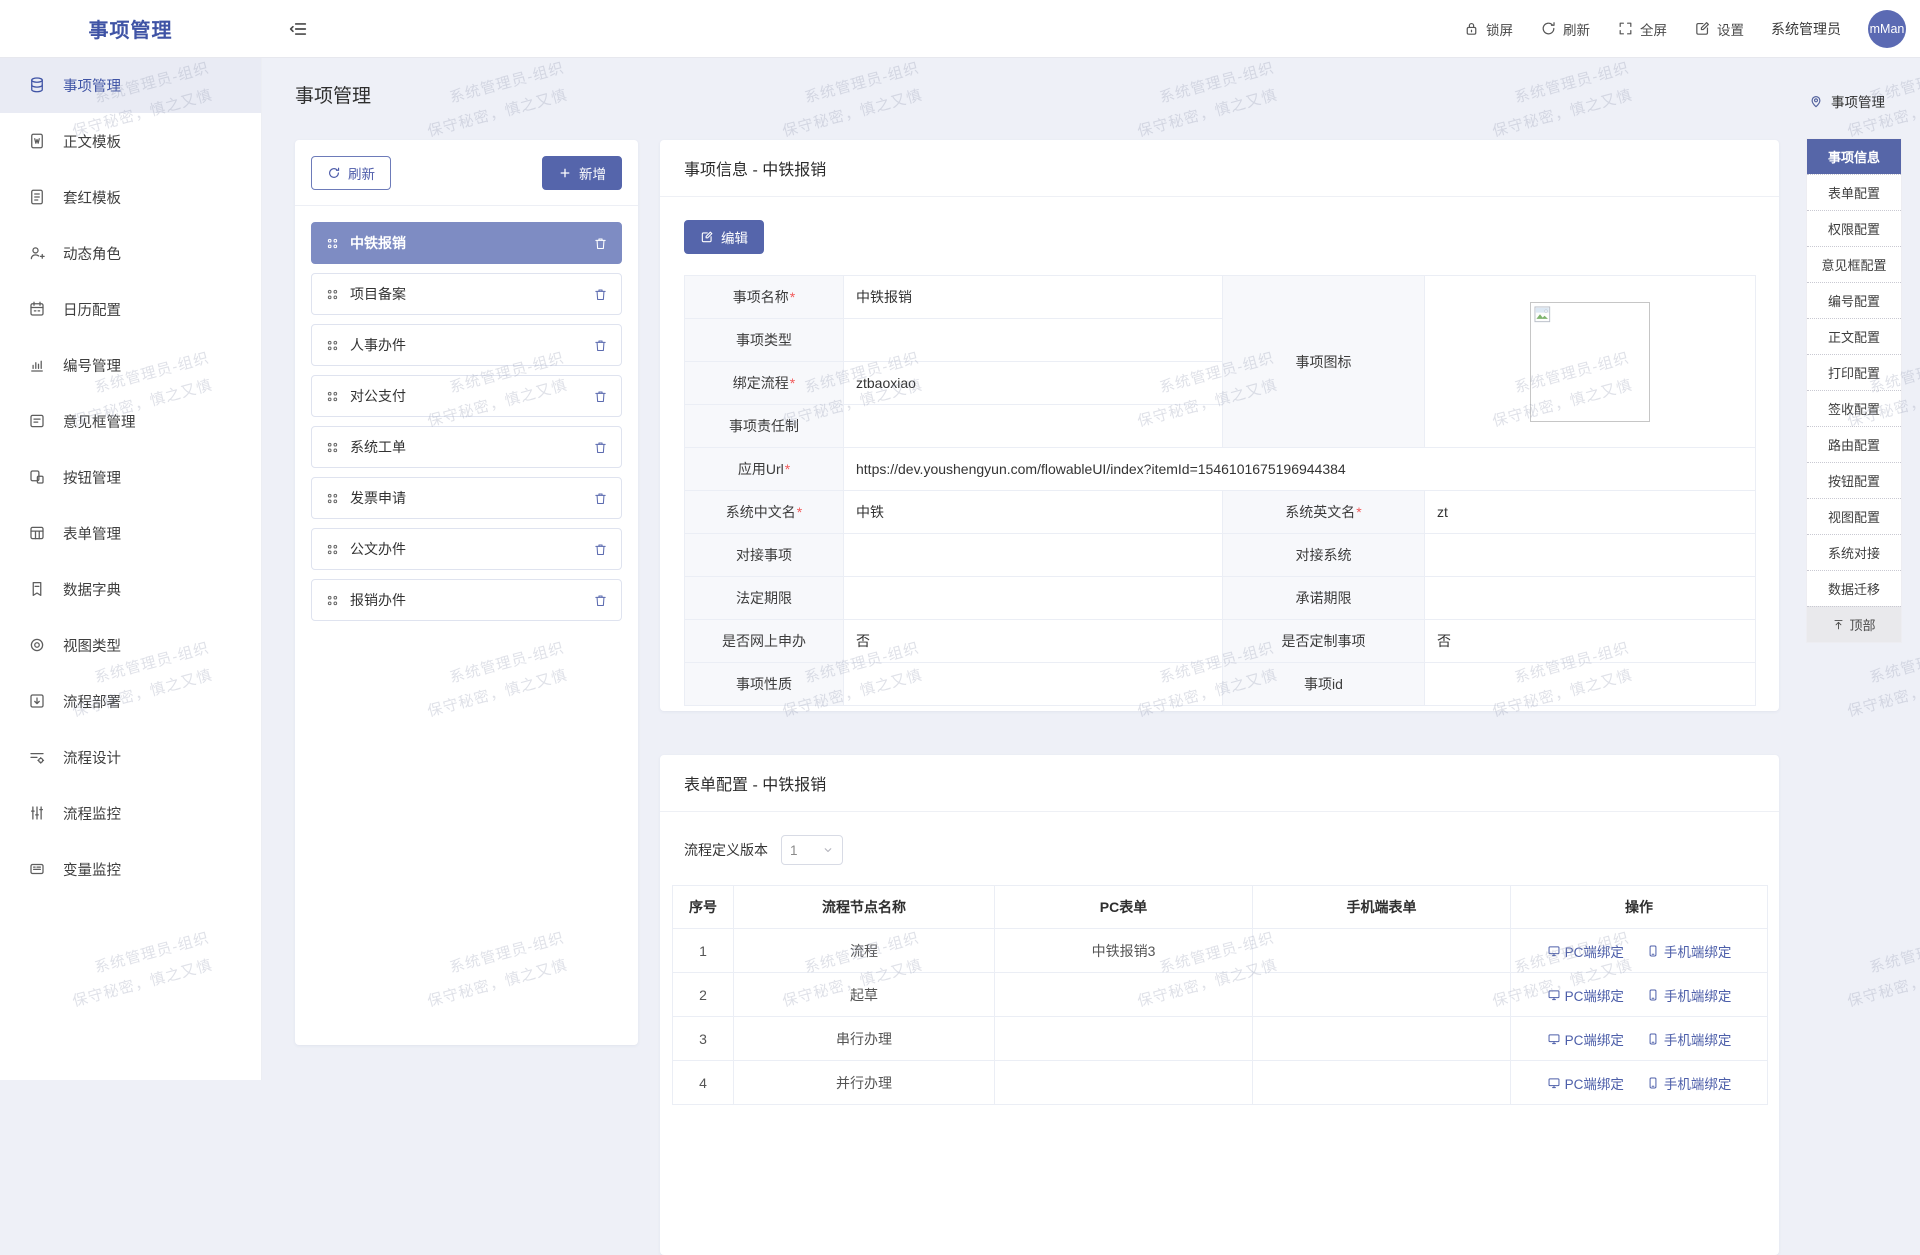 This screenshot has height=1255, width=1920. What do you see at coordinates (1854, 228) in the screenshot?
I see `anchor-item-权限配置: 权限配置` at bounding box center [1854, 228].